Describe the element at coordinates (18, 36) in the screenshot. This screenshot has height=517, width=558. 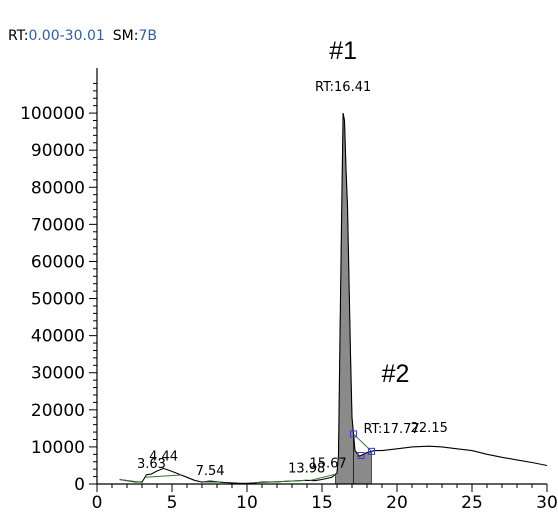
I see `rt-range-label: RT:` at that location.